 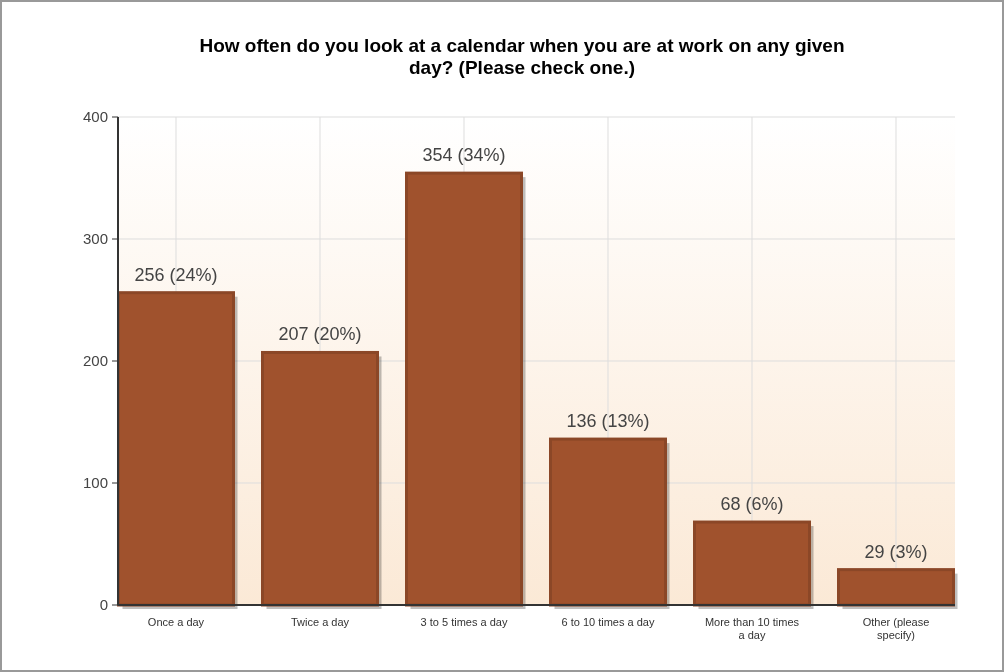 What do you see at coordinates (464, 622) in the screenshot?
I see `x-tick-label: 3 to 5 times a day` at bounding box center [464, 622].